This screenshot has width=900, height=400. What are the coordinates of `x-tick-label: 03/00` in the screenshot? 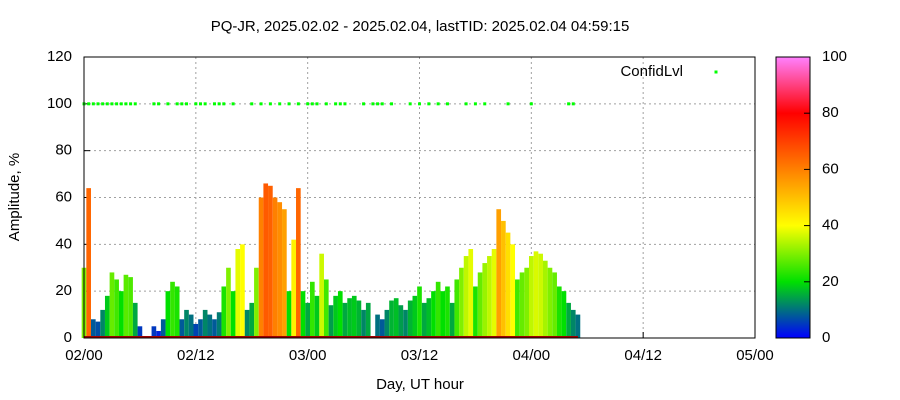 It's located at (308, 355).